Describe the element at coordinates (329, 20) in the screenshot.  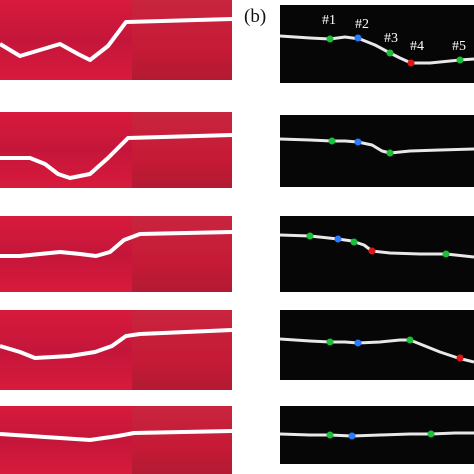
I see `marker-label-1: #1` at that location.